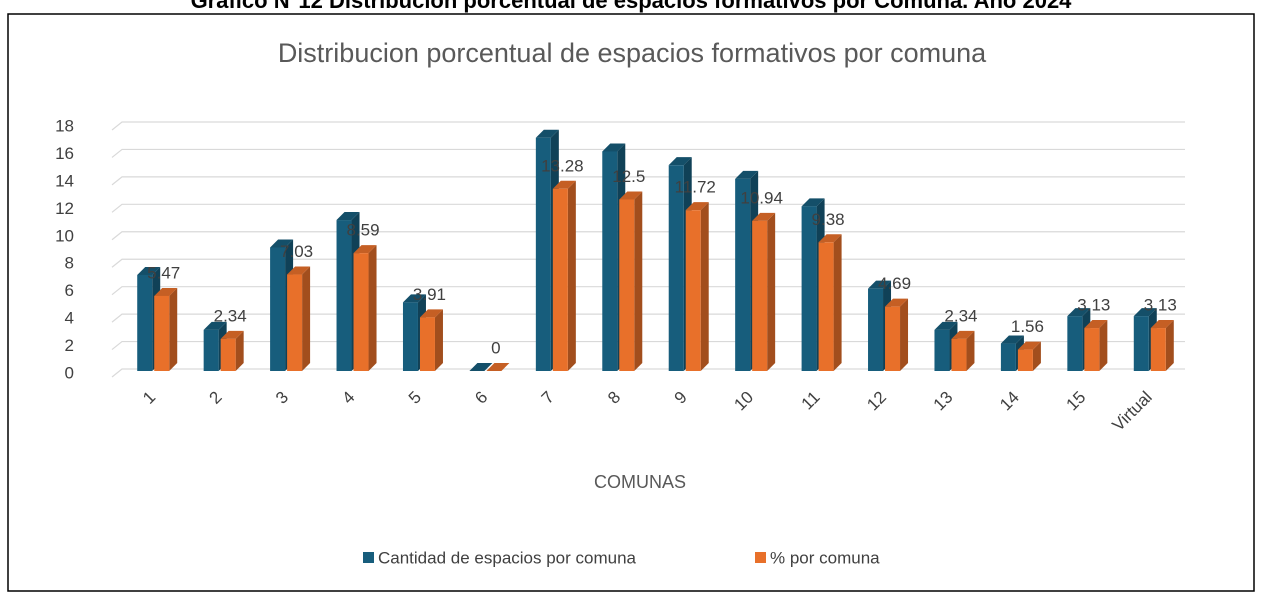 The height and width of the screenshot is (592, 1262). Describe the element at coordinates (362, 230) in the screenshot. I see `data-label: 8.59` at that location.